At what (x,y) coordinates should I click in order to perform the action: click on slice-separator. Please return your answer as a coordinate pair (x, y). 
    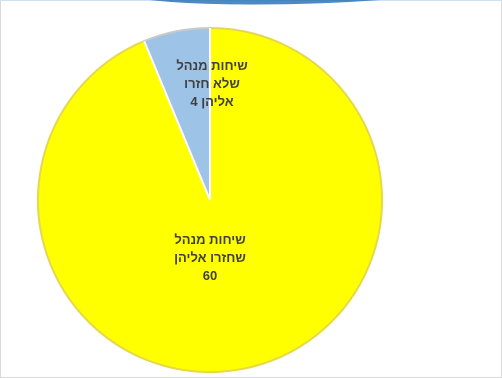
    Looking at the image, I should click on (177, 120).